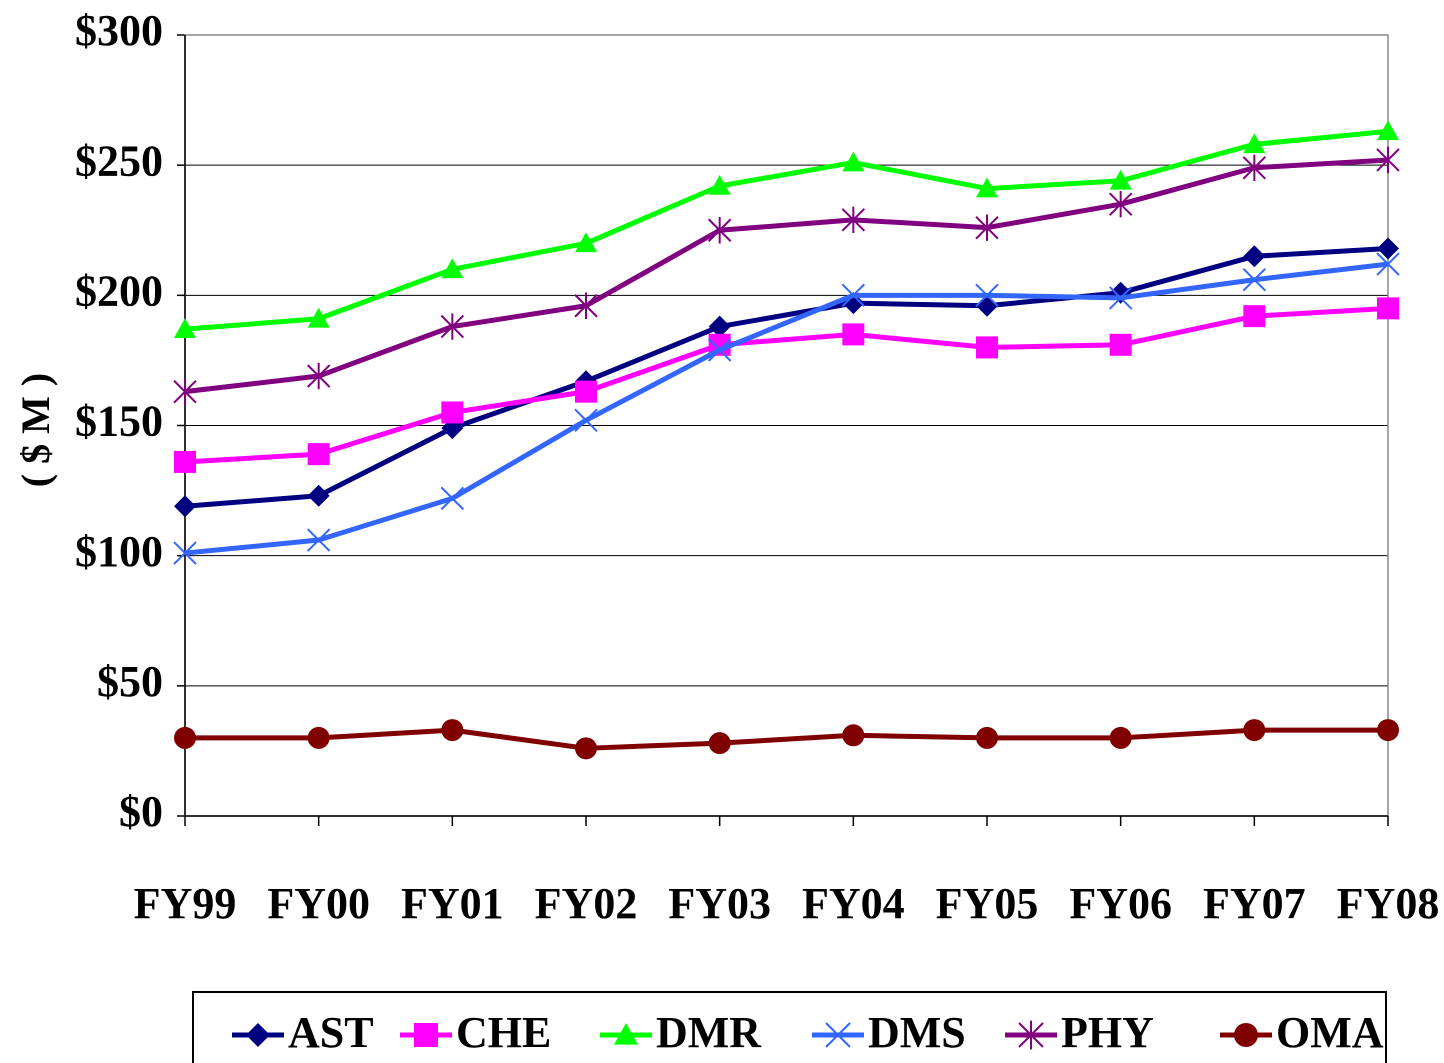  Describe the element at coordinates (452, 903) in the screenshot. I see `x-tick-label: FY01` at that location.